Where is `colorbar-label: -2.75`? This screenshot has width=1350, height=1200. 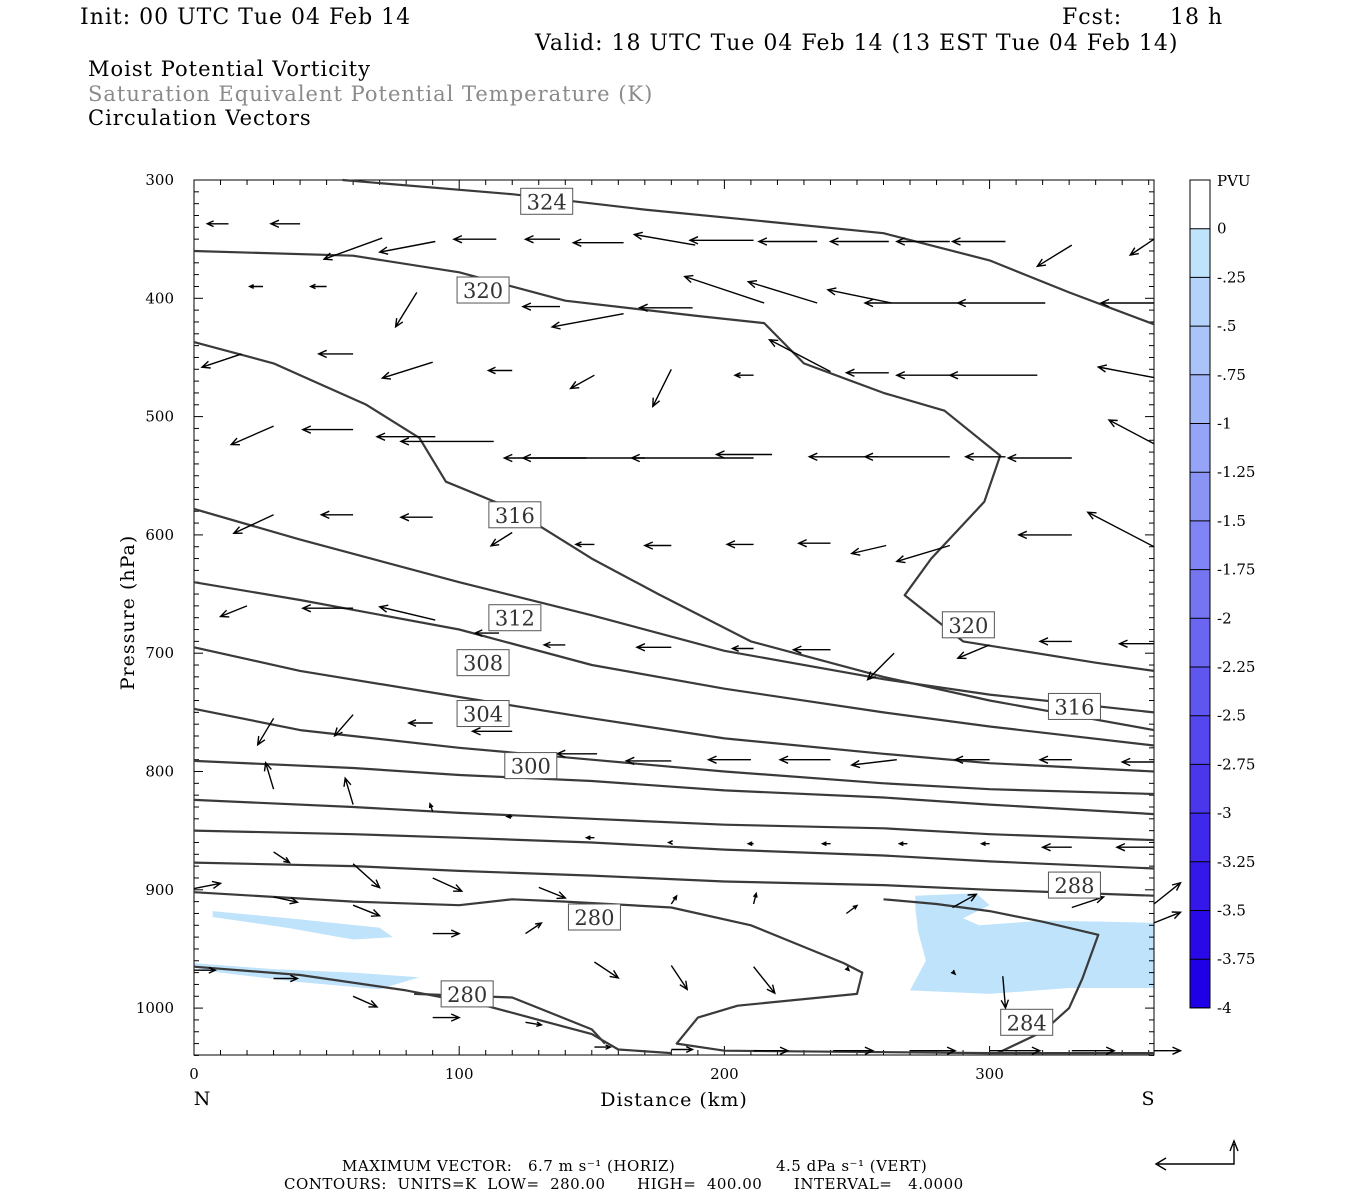
colorbar-label: -2.75 is located at coordinates (1236, 764).